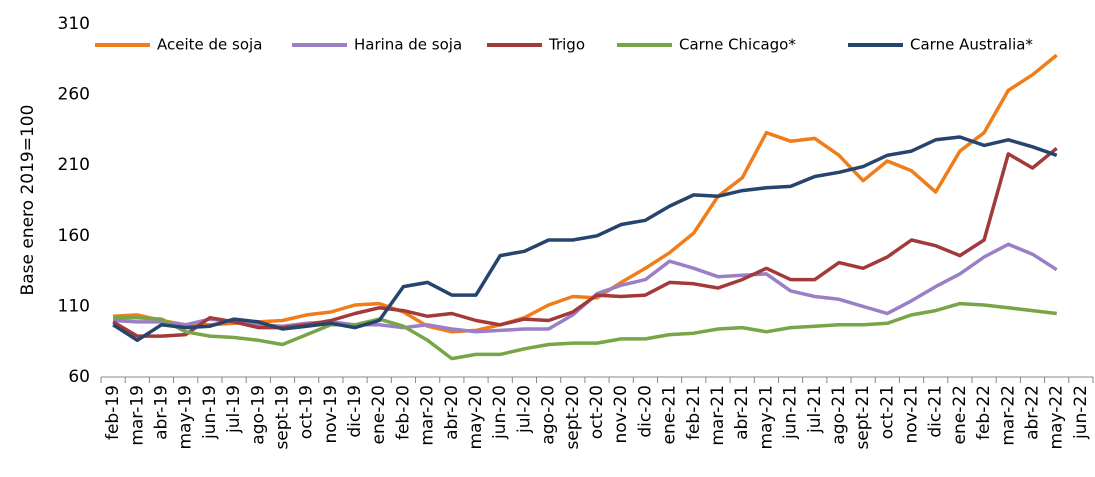 The image size is (1095, 477). What do you see at coordinates (621, 414) in the screenshot?
I see `x-tick-label: nov-20` at bounding box center [621, 414].